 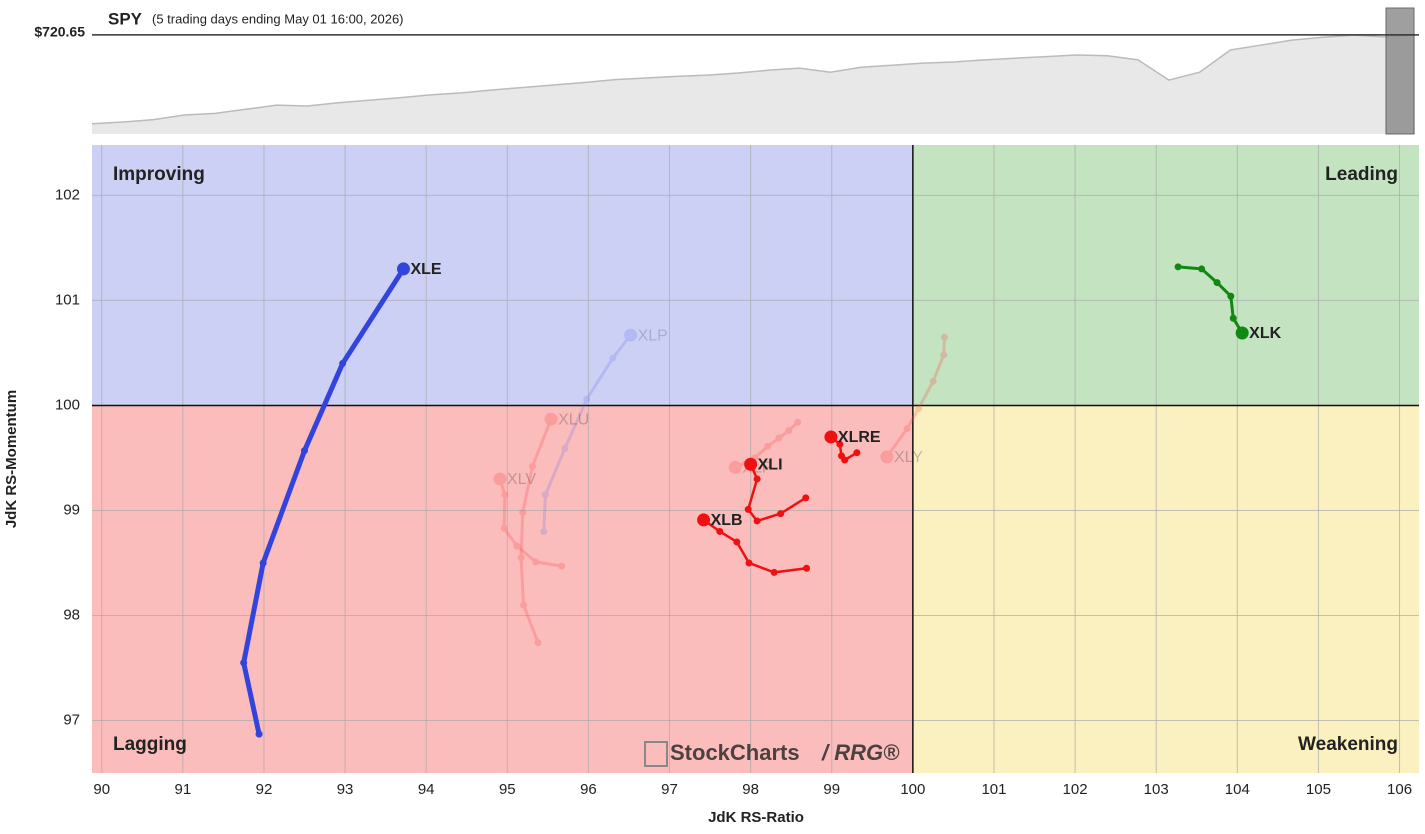 What do you see at coordinates (770, 464) in the screenshot?
I see `series-label: XLI` at bounding box center [770, 464].